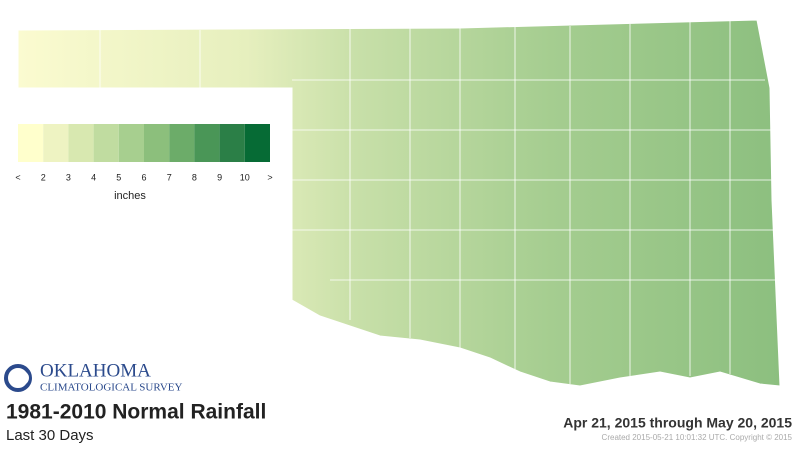  Describe the element at coordinates (677, 423) in the screenshot. I see `date-range: Apr 21, 2015 through May 20, 2015` at that location.